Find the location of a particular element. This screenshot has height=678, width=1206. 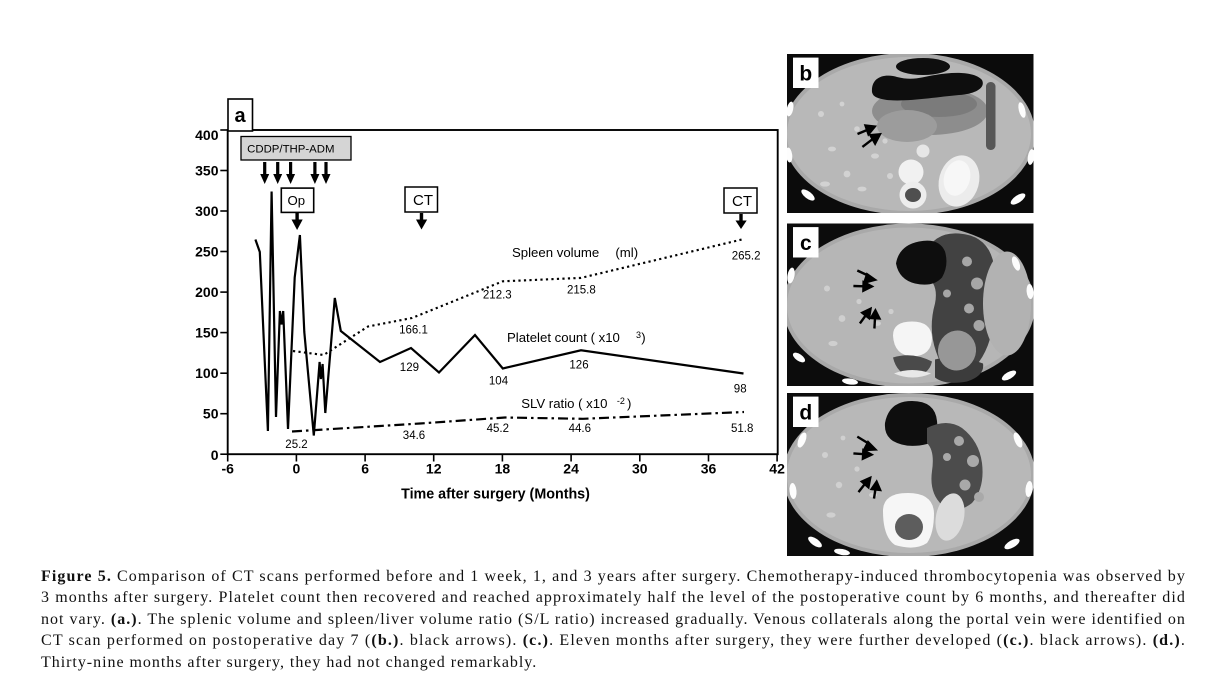

svg-text: 36 is located at coordinates (709, 469).